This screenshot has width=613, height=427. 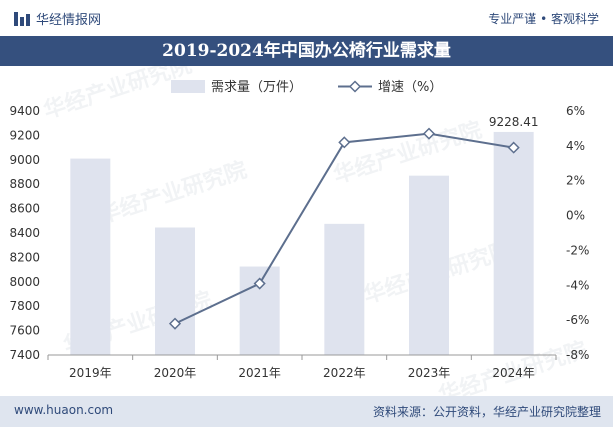 I want to click on y-right-tick-label-0: -8%, so click(x=577, y=355).